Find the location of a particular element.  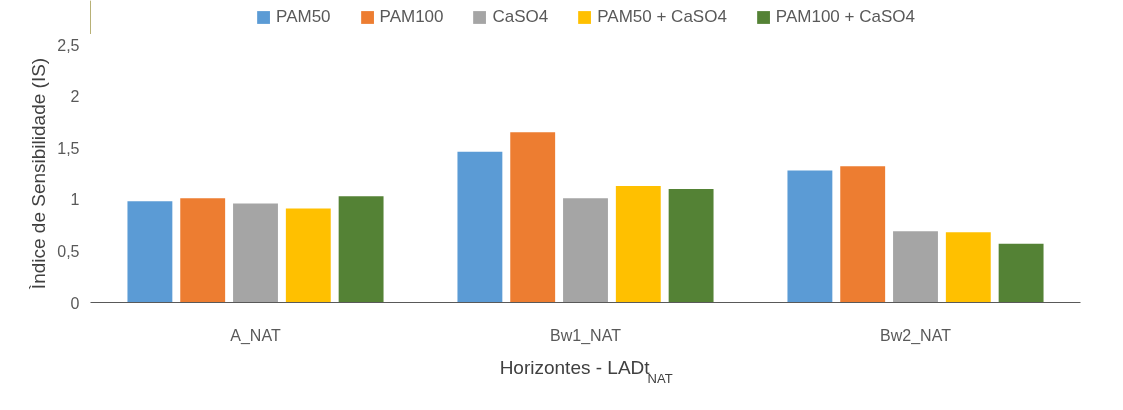

x-tick-label: Bw2_NAT is located at coordinates (916, 335).